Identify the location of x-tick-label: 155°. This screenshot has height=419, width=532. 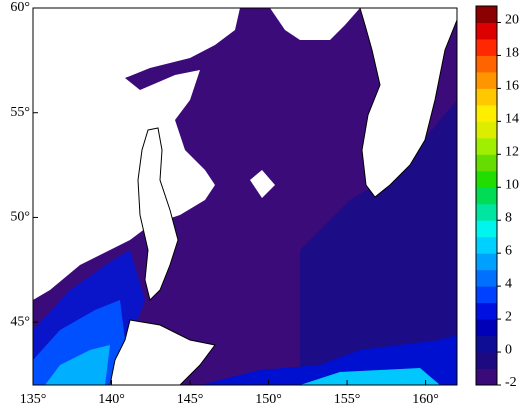
(347, 399).